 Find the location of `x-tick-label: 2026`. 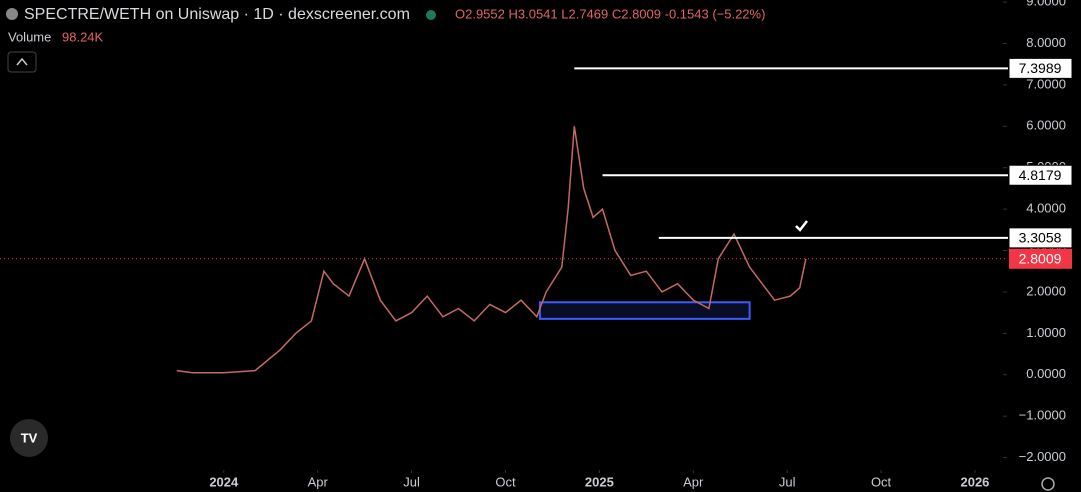

x-tick-label: 2026 is located at coordinates (974, 481).